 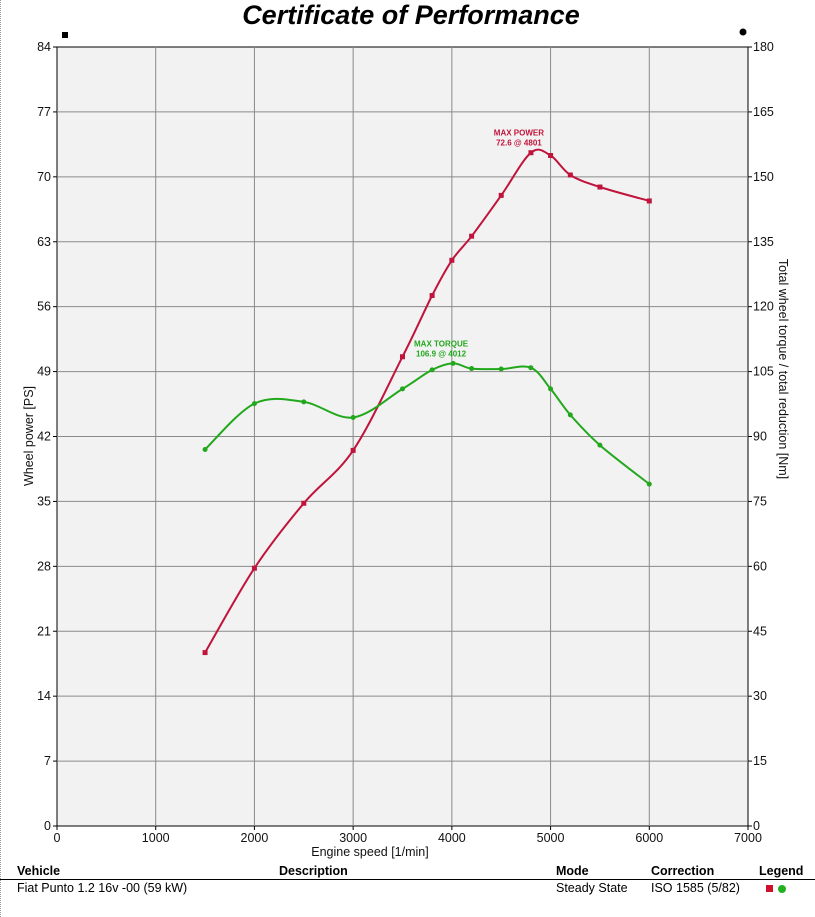 What do you see at coordinates (44, 372) in the screenshot?
I see `y-tick-label: 49` at bounding box center [44, 372].